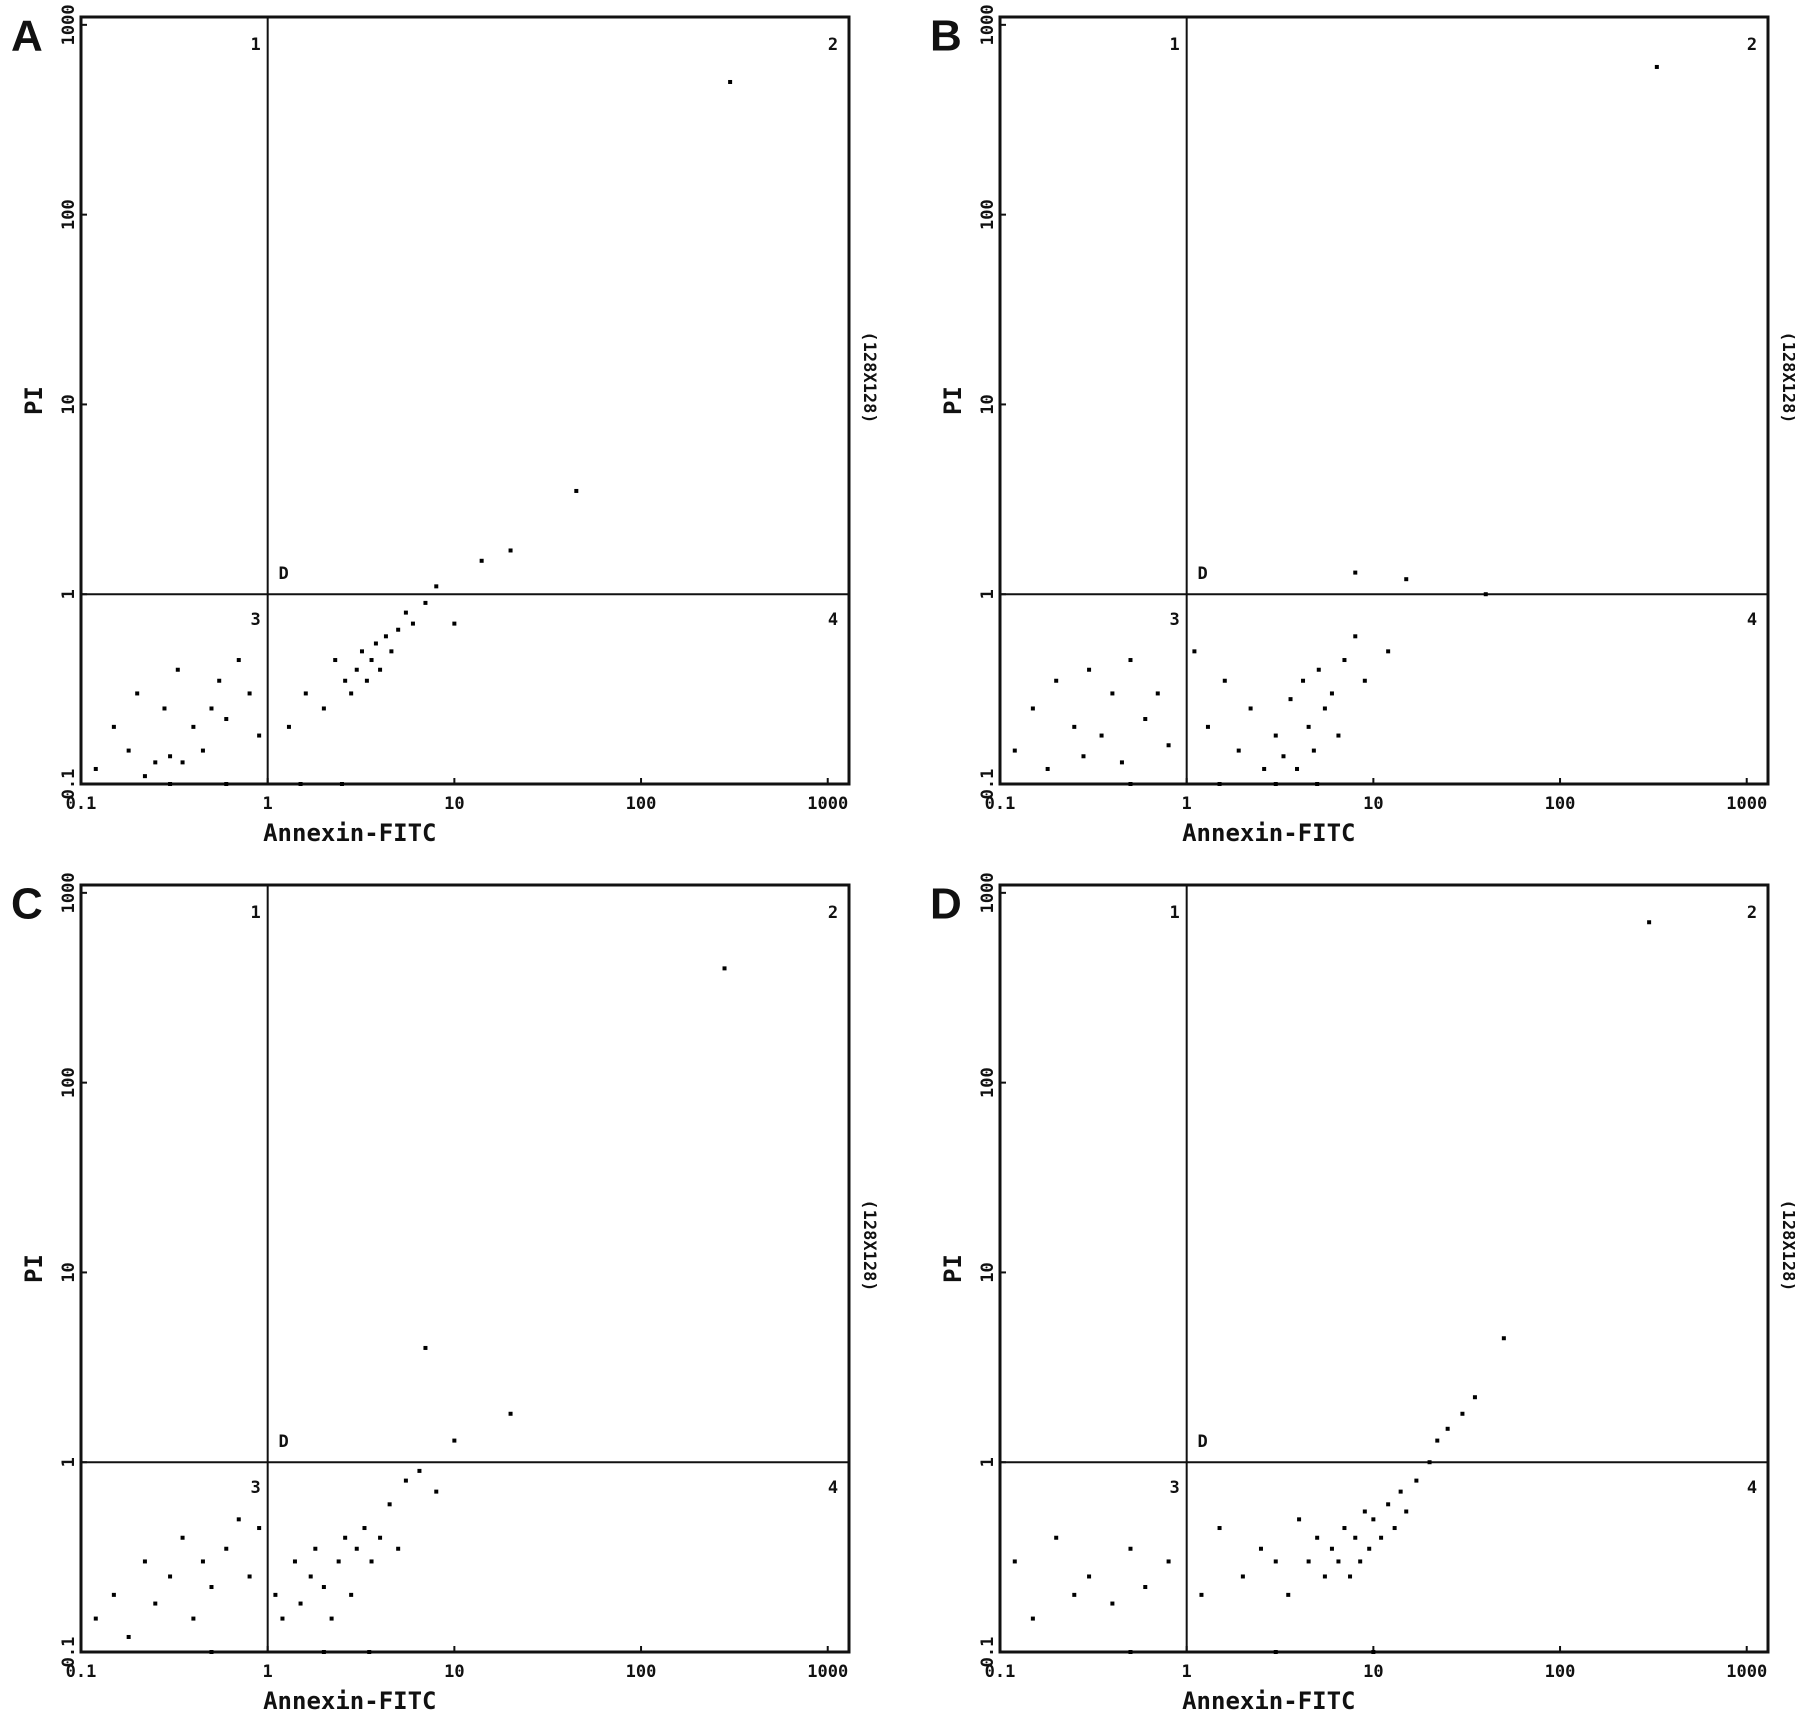  I want to click on x-tick-label: 1000, so click(827, 1672).